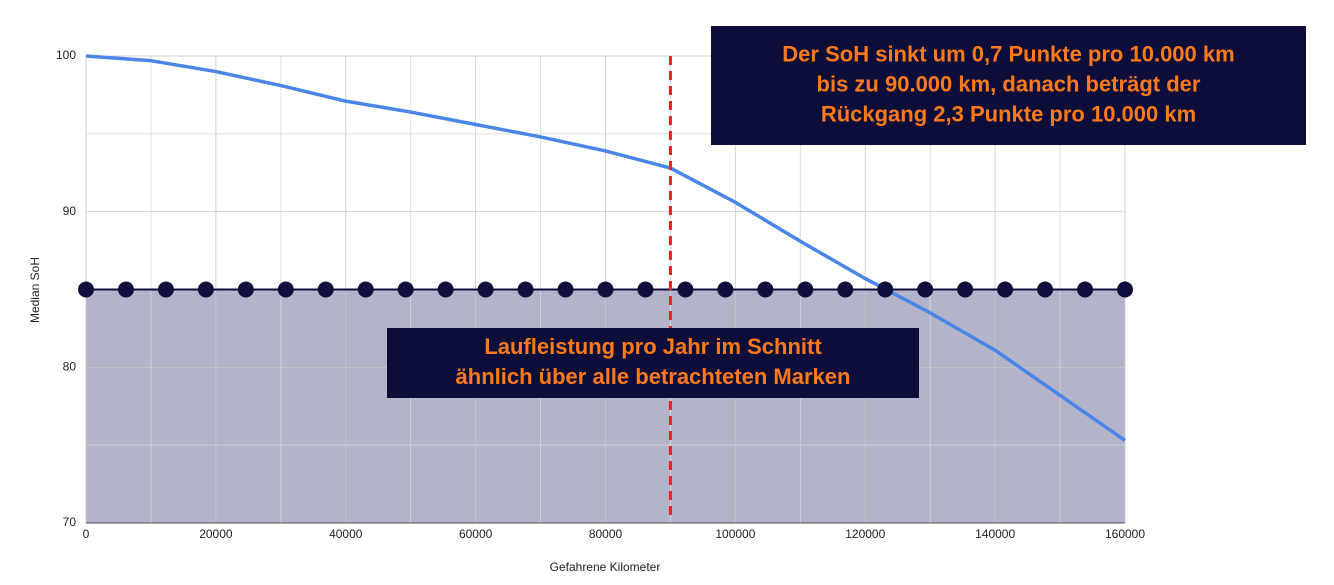  I want to click on x-tick-label: 160000, so click(1125, 534).